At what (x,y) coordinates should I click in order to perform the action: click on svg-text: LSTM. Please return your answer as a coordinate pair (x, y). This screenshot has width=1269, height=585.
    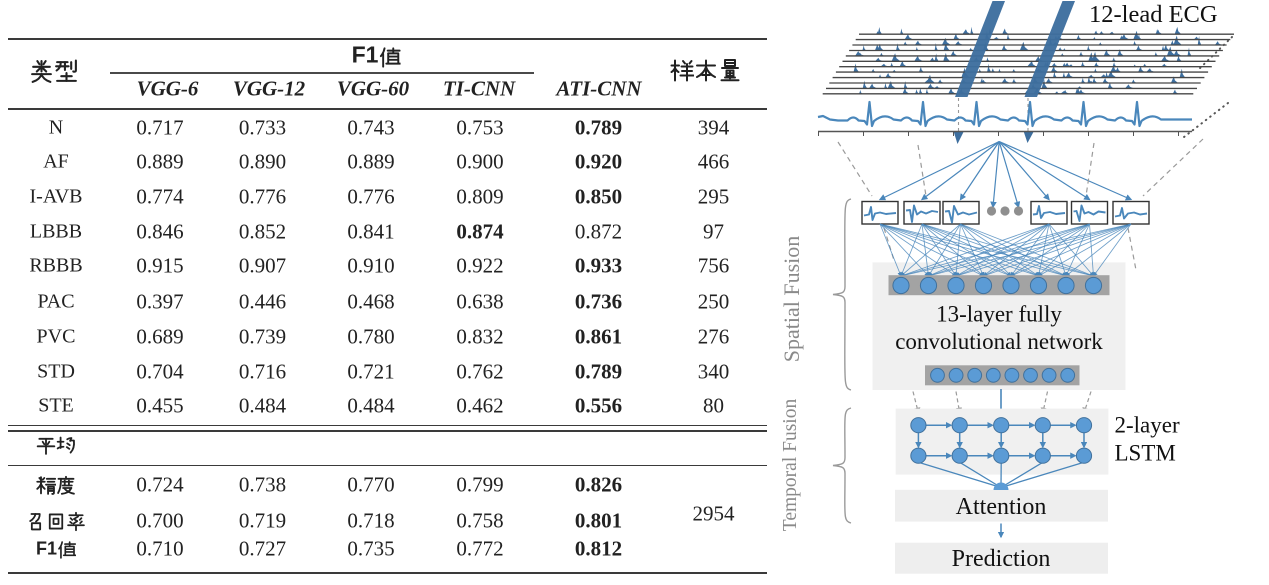
    Looking at the image, I should click on (1145, 453).